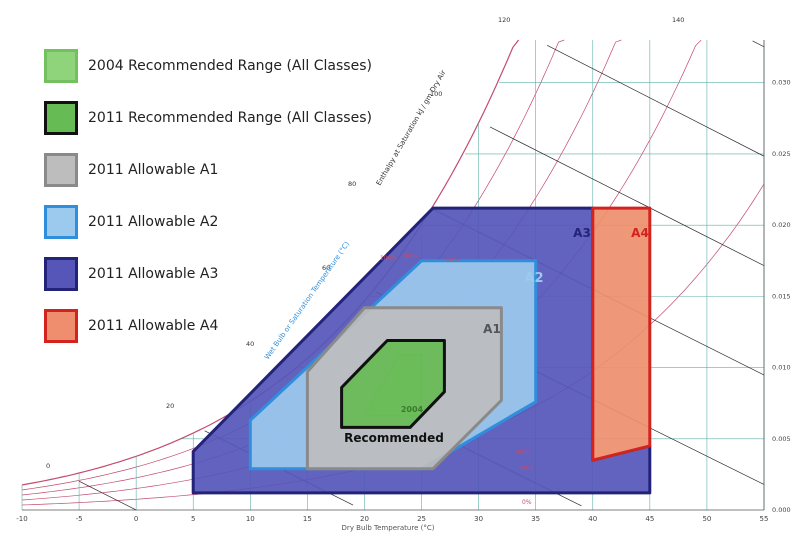 The height and width of the screenshot is (536, 802). I want to click on legend-item: 2011 Allowable A3, so click(208, 274).